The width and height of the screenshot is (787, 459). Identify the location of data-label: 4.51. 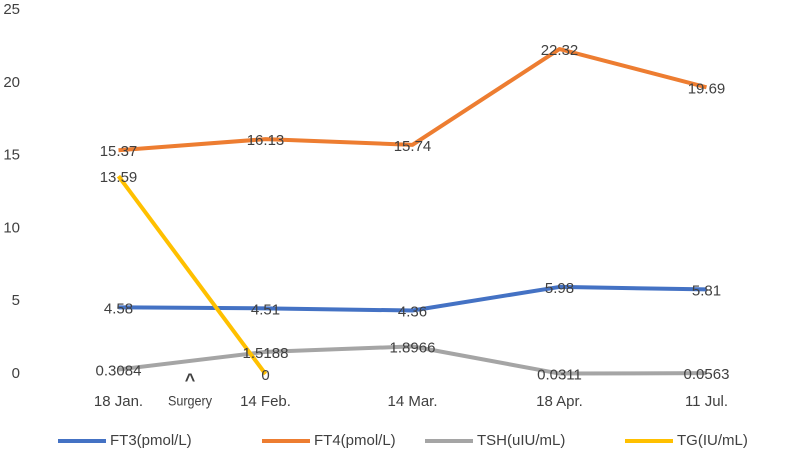
(265, 309).